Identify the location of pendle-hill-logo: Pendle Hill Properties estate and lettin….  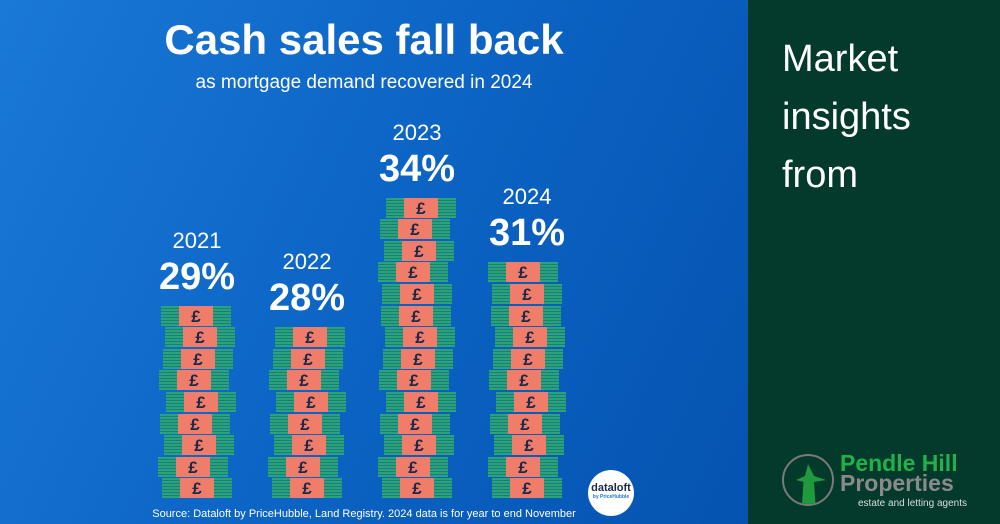
(887, 480).